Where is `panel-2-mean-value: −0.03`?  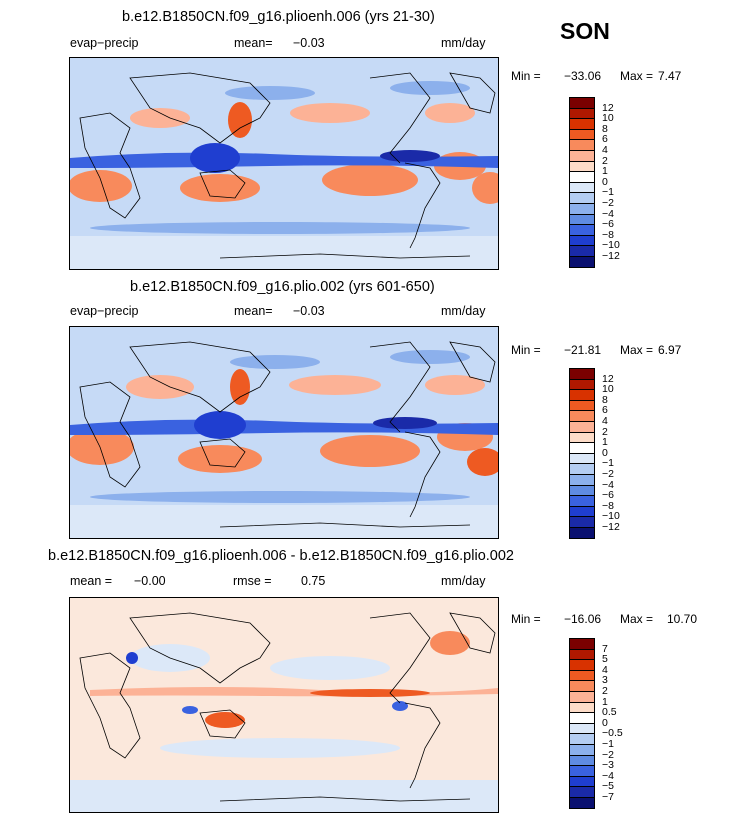 panel-2-mean-value: −0.03 is located at coordinates (309, 311).